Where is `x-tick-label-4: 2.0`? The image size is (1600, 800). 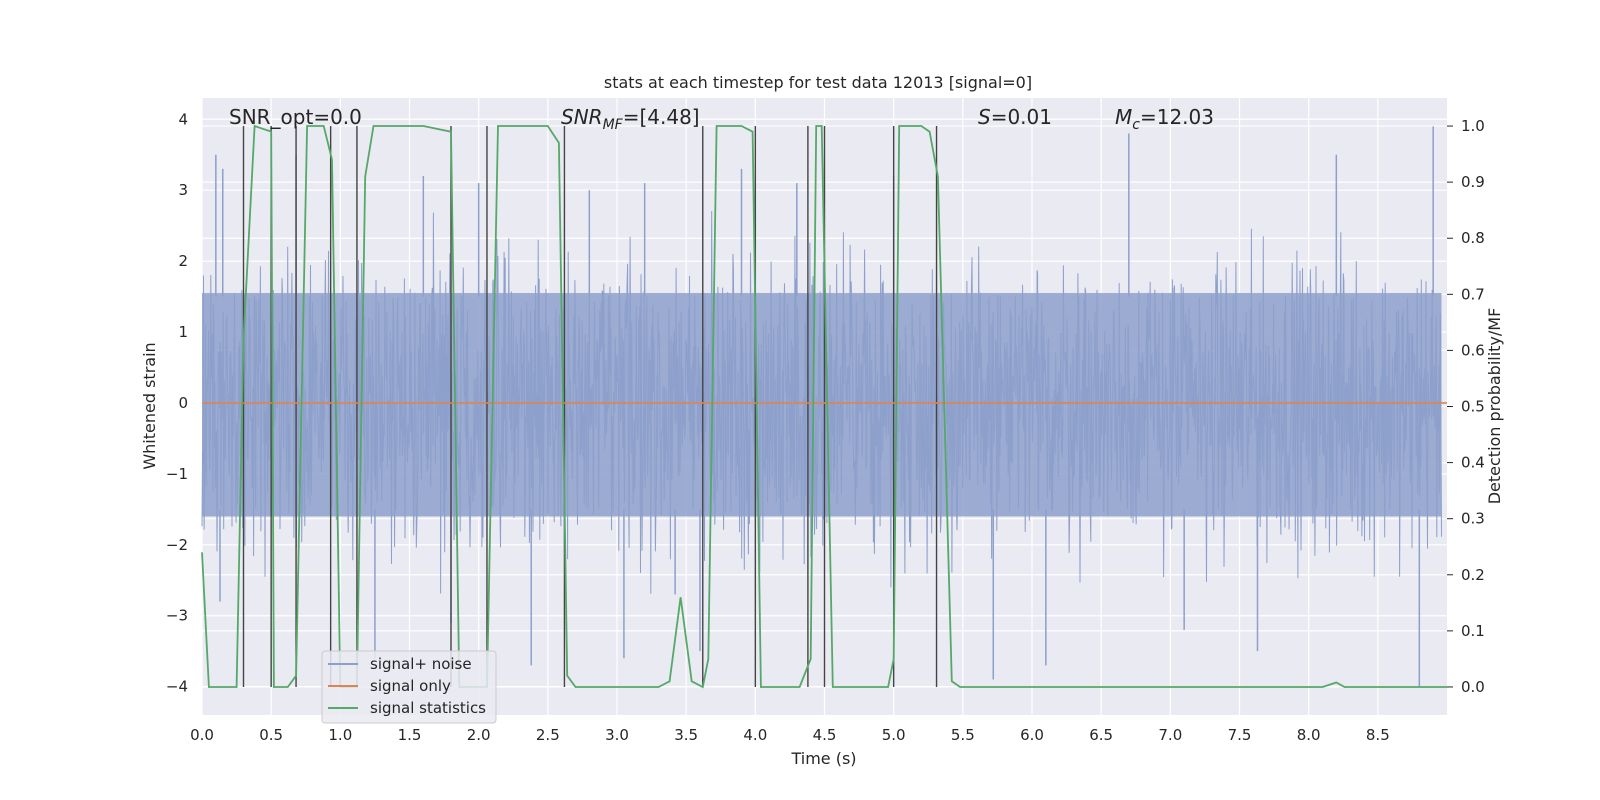
x-tick-label-4: 2.0 is located at coordinates (479, 735).